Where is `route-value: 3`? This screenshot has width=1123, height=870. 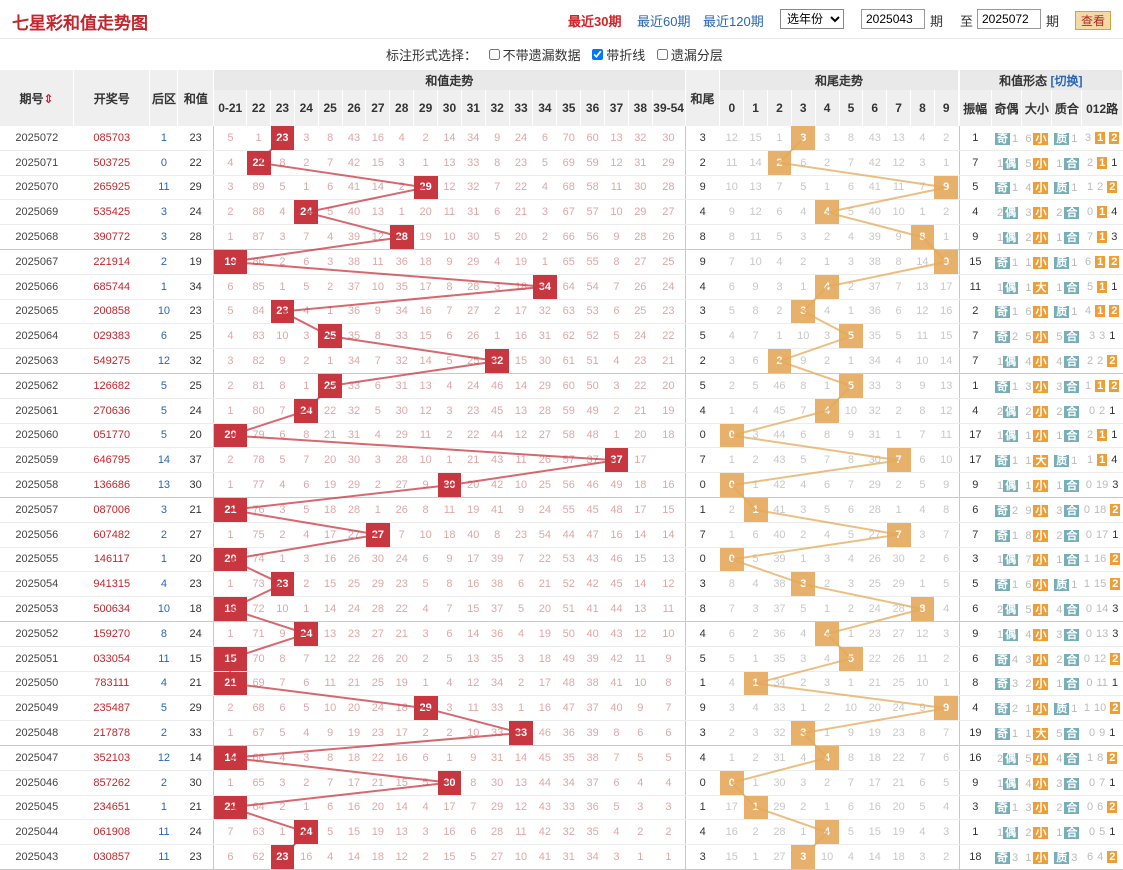 route-value: 3 is located at coordinates (1092, 336).